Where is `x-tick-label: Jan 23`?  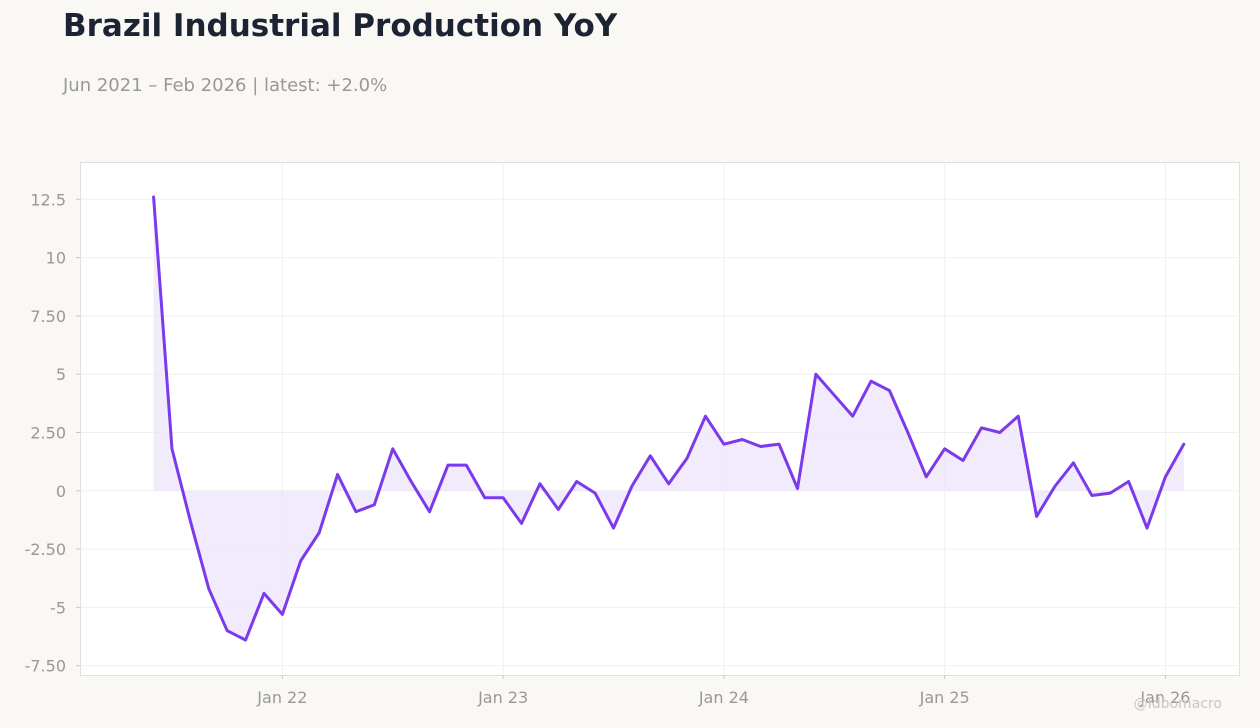 x-tick-label: Jan 23 is located at coordinates (502, 697).